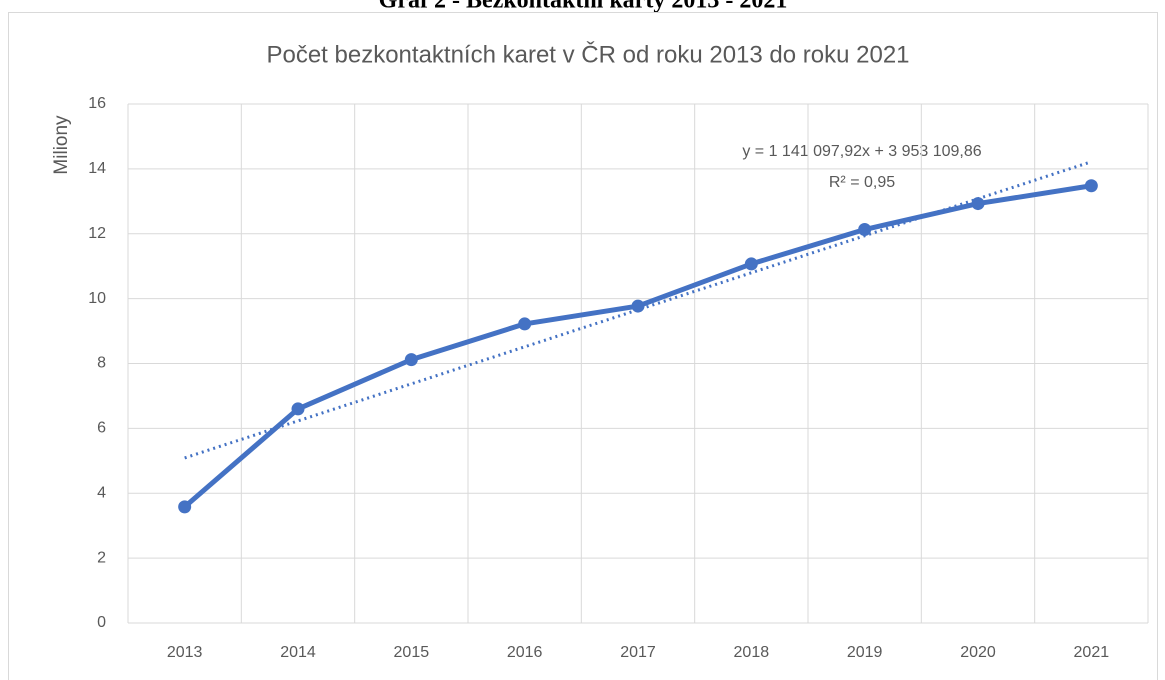 The width and height of the screenshot is (1165, 680). I want to click on y-tick-label: 4, so click(101, 492).